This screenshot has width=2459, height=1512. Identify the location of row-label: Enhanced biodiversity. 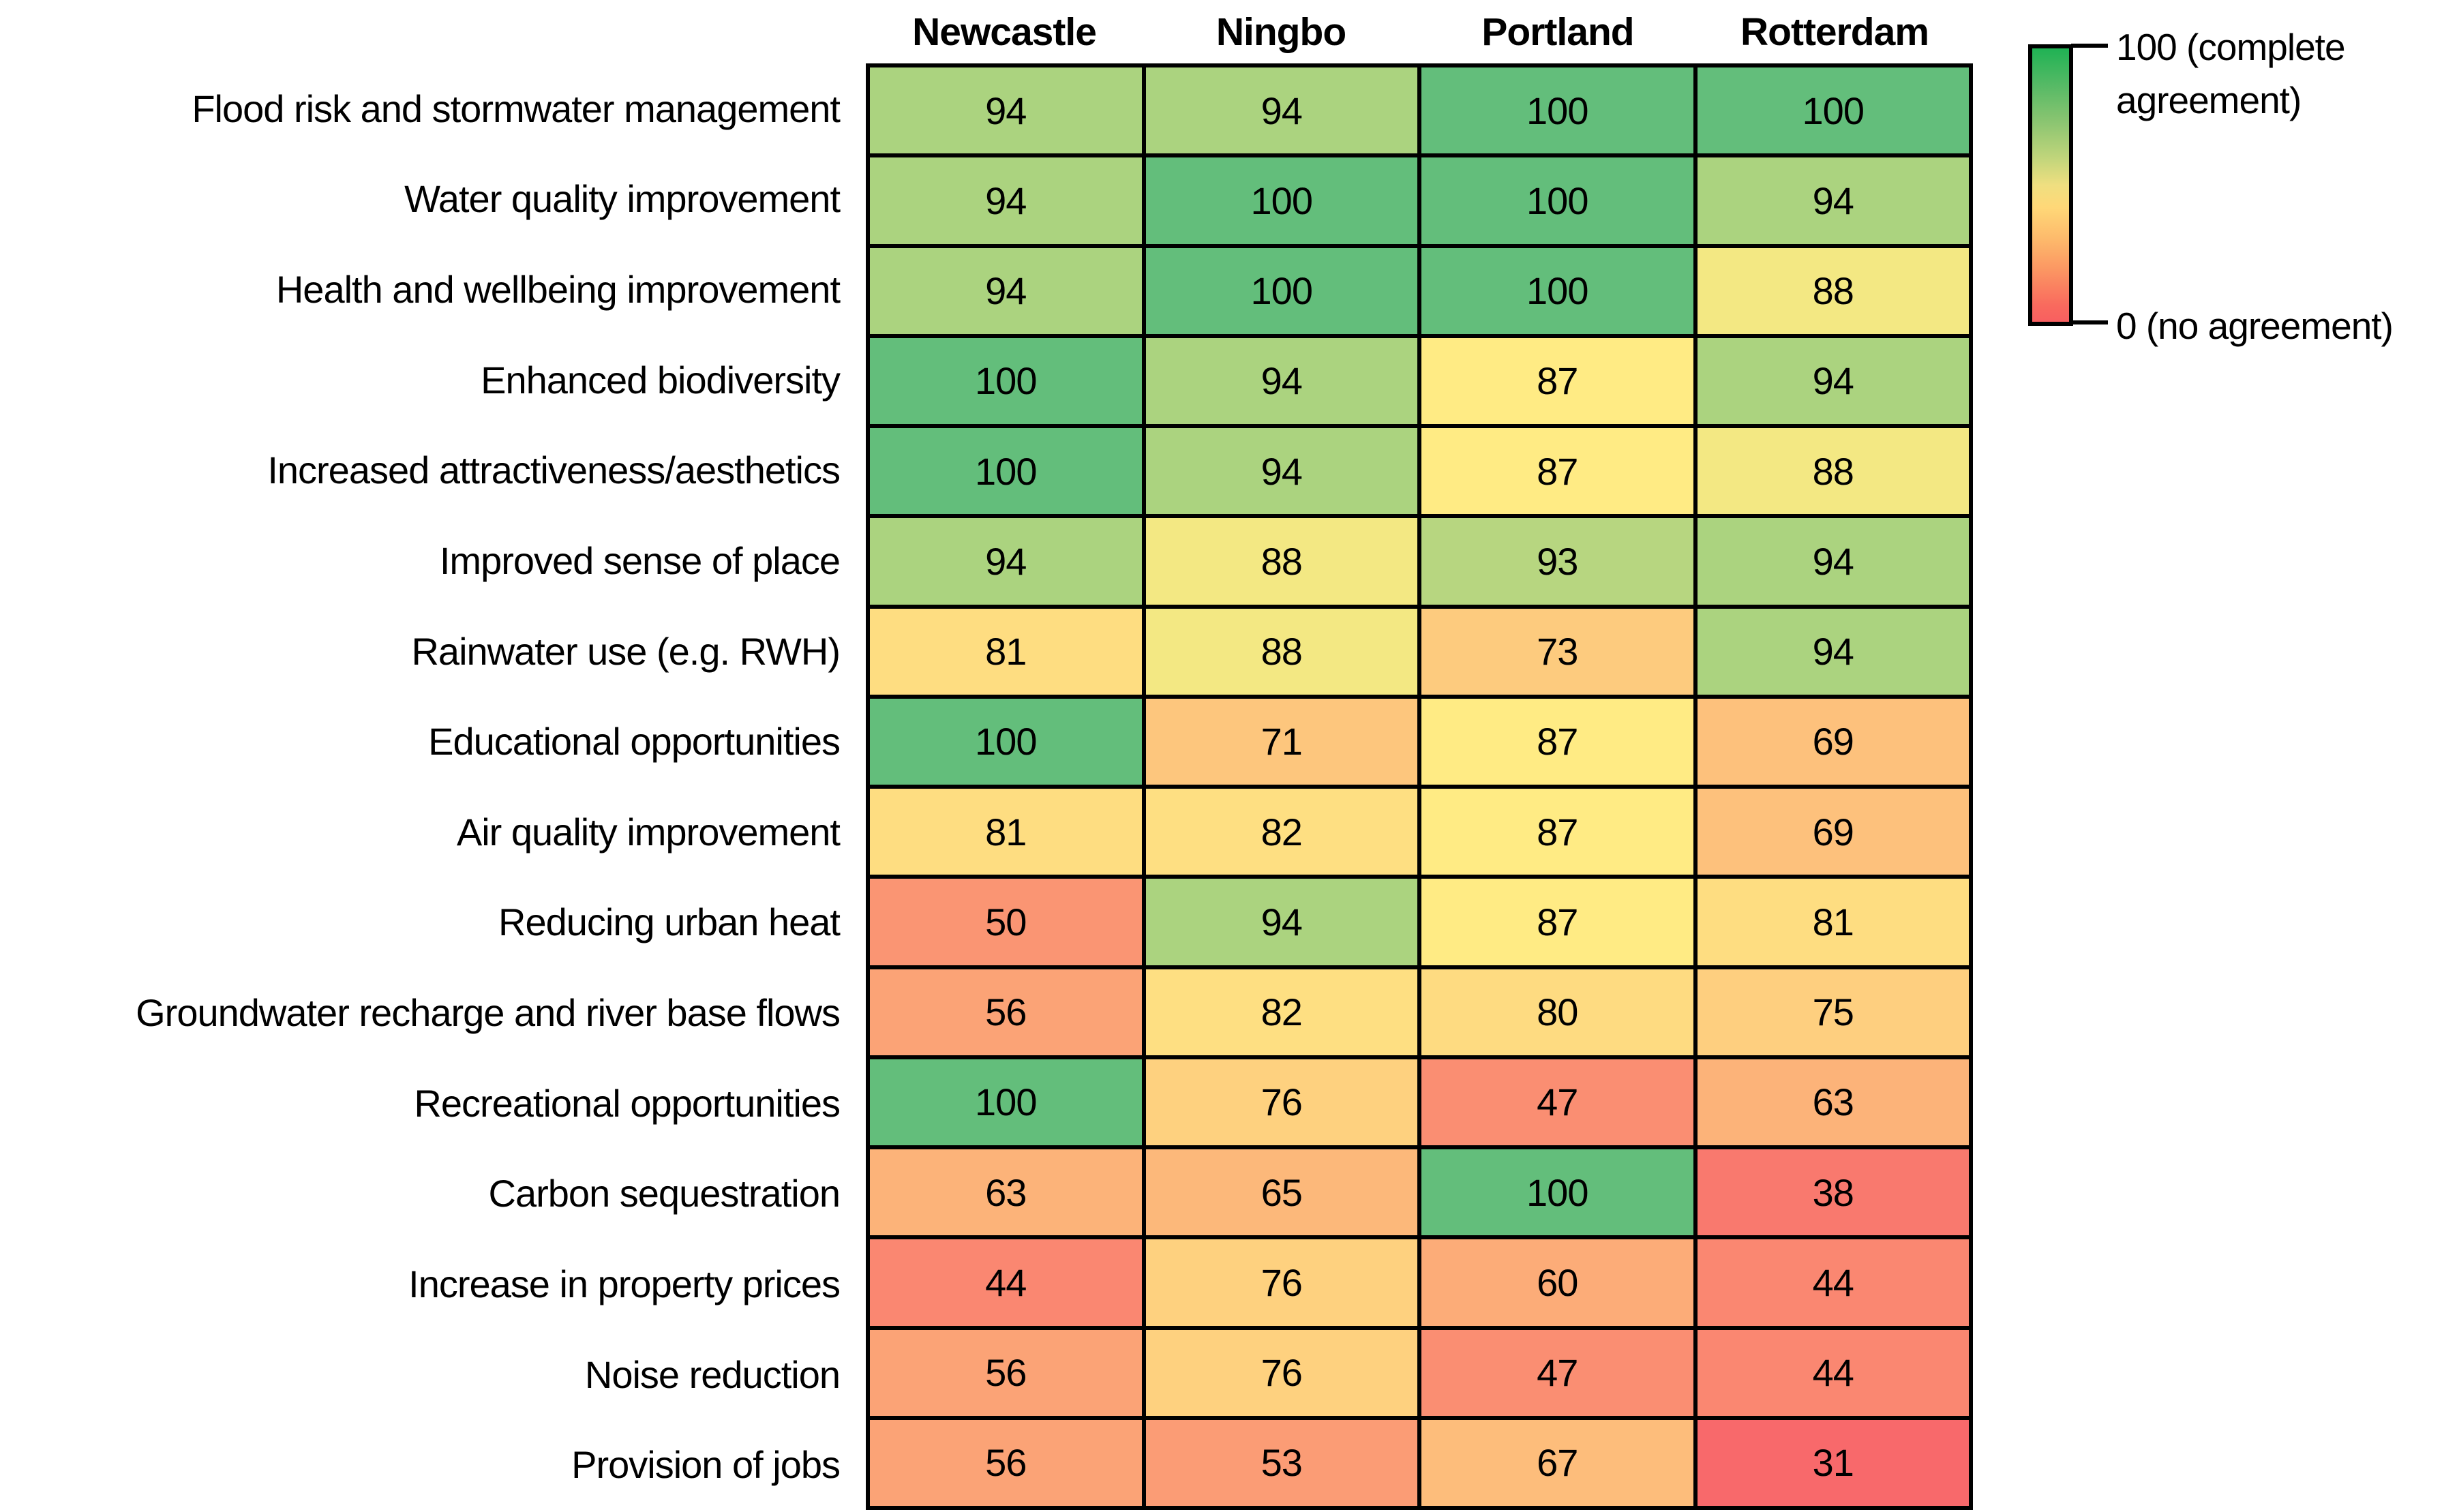
(661, 380).